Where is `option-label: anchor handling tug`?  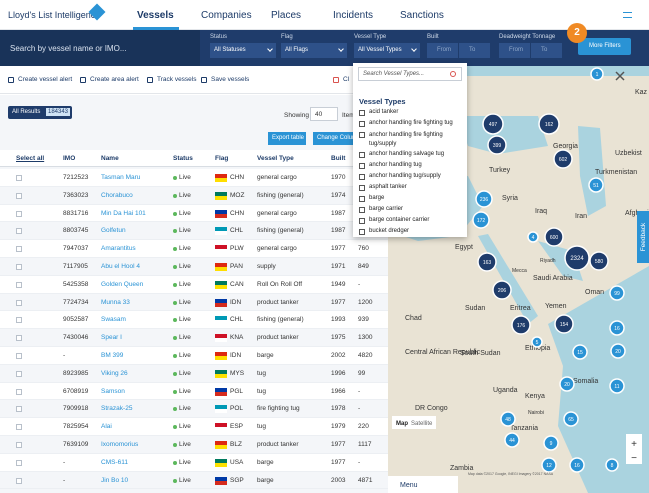 option-label: anchor handling tug is located at coordinates (395, 165).